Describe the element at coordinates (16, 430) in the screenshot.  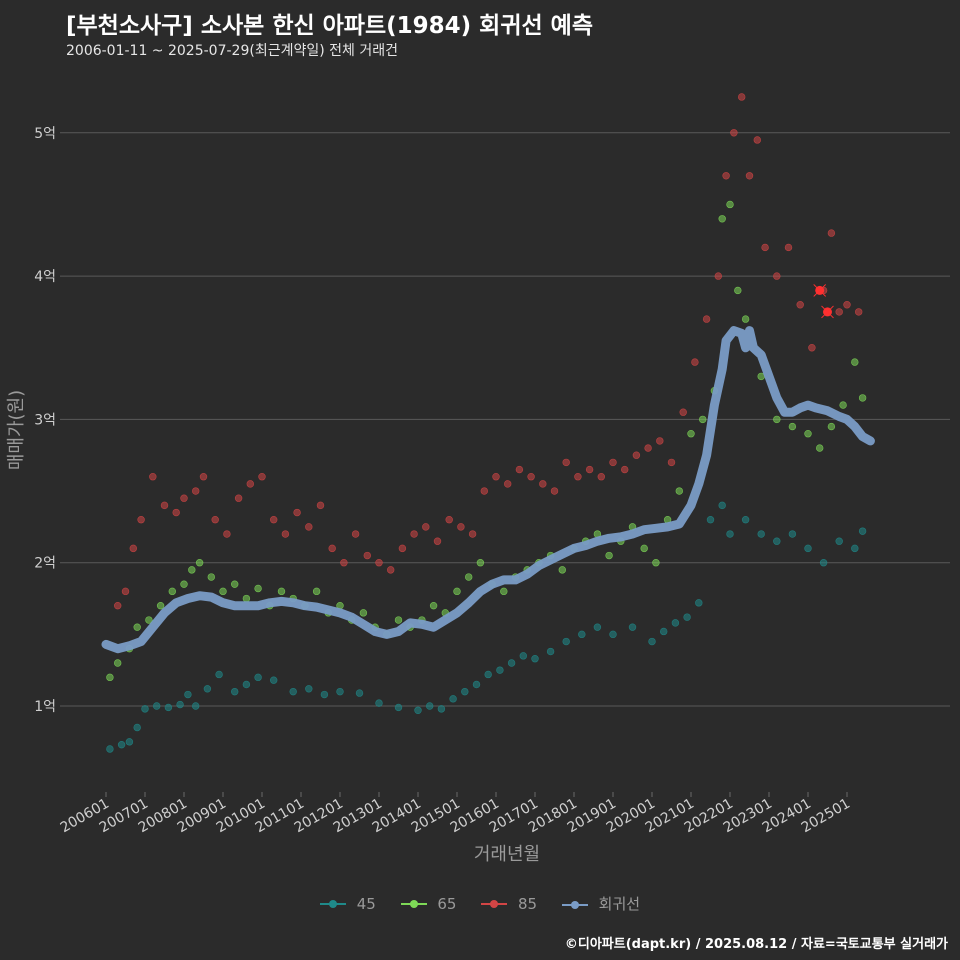
I see `y-axis-title: 매매가(원)` at that location.